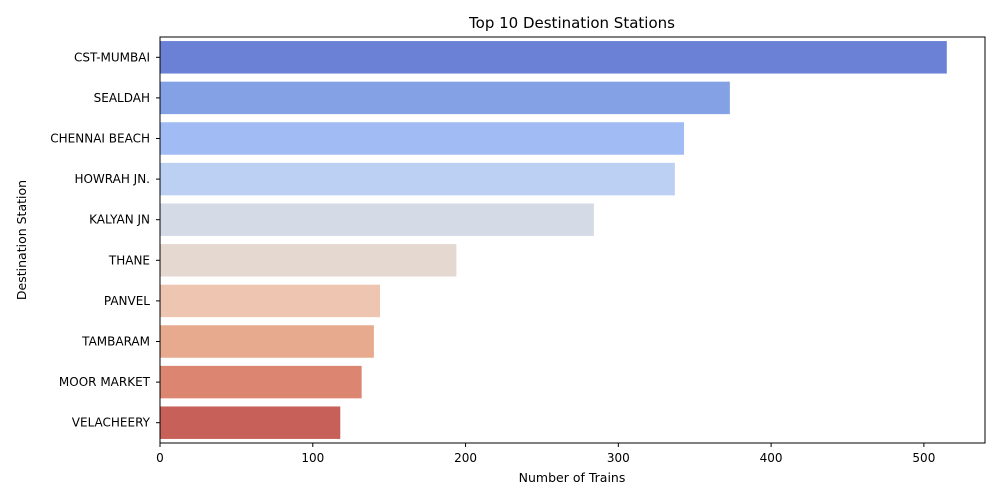  I want to click on y-tick-label: CHENNAI BEACH, so click(100, 139).